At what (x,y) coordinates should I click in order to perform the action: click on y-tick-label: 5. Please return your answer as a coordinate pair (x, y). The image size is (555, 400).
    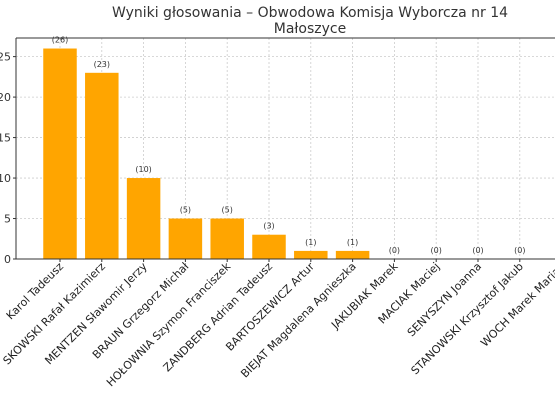
    Looking at the image, I should click on (7, 219).